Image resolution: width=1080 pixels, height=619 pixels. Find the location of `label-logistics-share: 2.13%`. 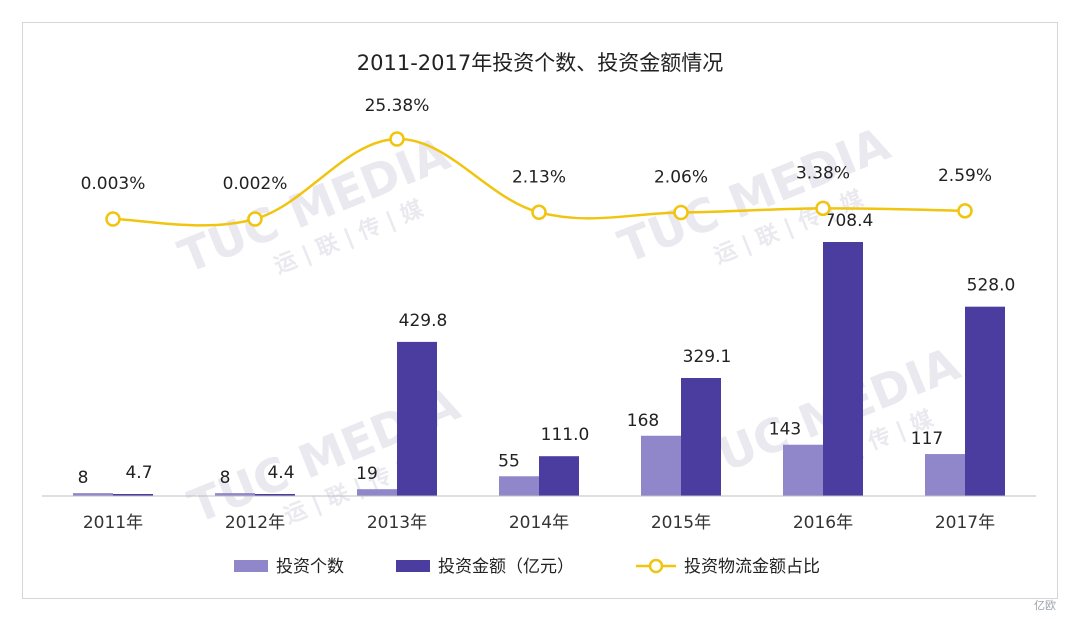

label-logistics-share: 2.13% is located at coordinates (539, 177).